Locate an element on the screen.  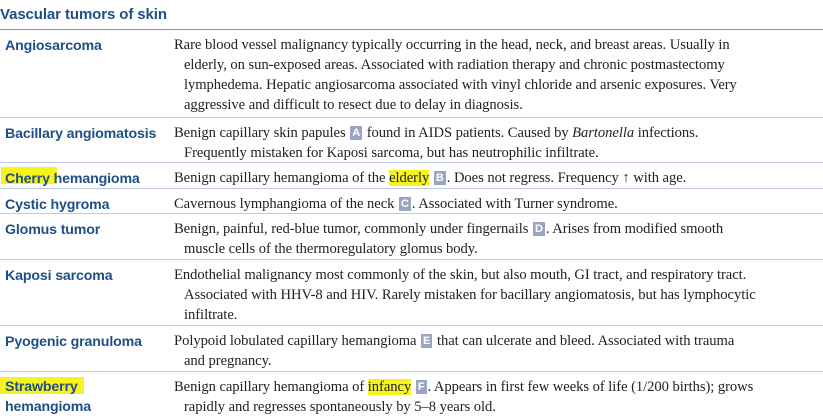
genus-italic: Bartonella is located at coordinates (603, 133).